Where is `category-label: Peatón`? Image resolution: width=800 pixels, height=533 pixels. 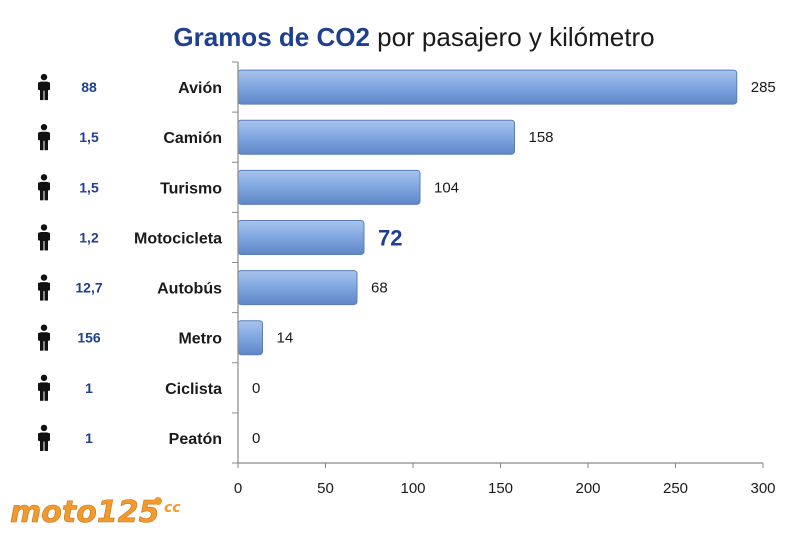
category-label: Peatón is located at coordinates (195, 439).